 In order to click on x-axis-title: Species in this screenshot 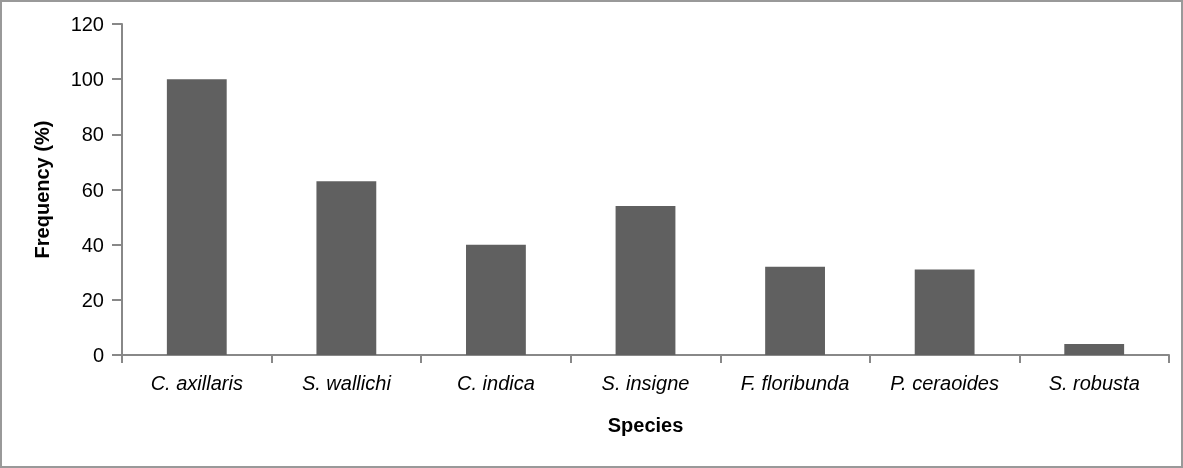, I will do `click(645, 425)`.